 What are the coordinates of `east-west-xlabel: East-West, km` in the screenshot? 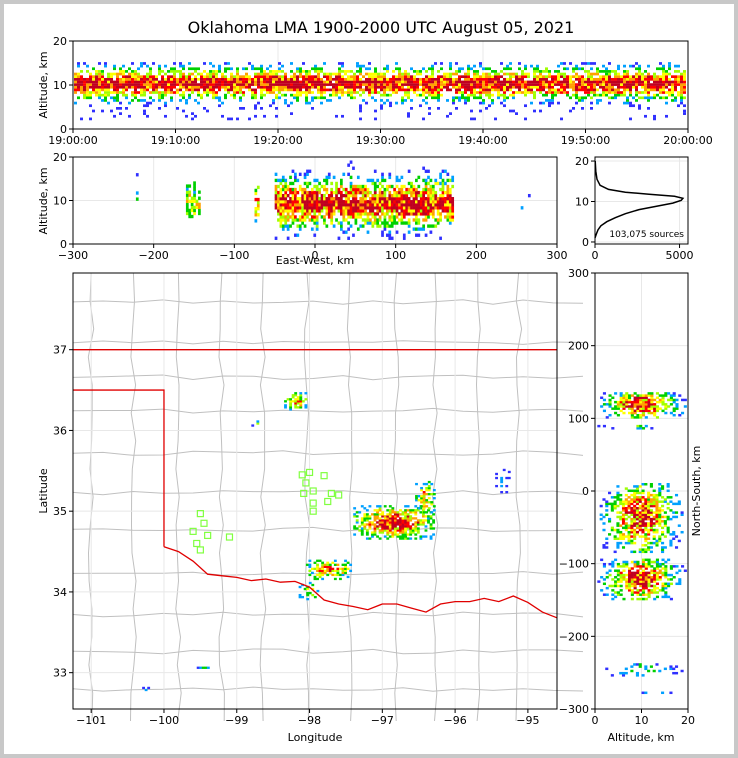 It's located at (315, 260).